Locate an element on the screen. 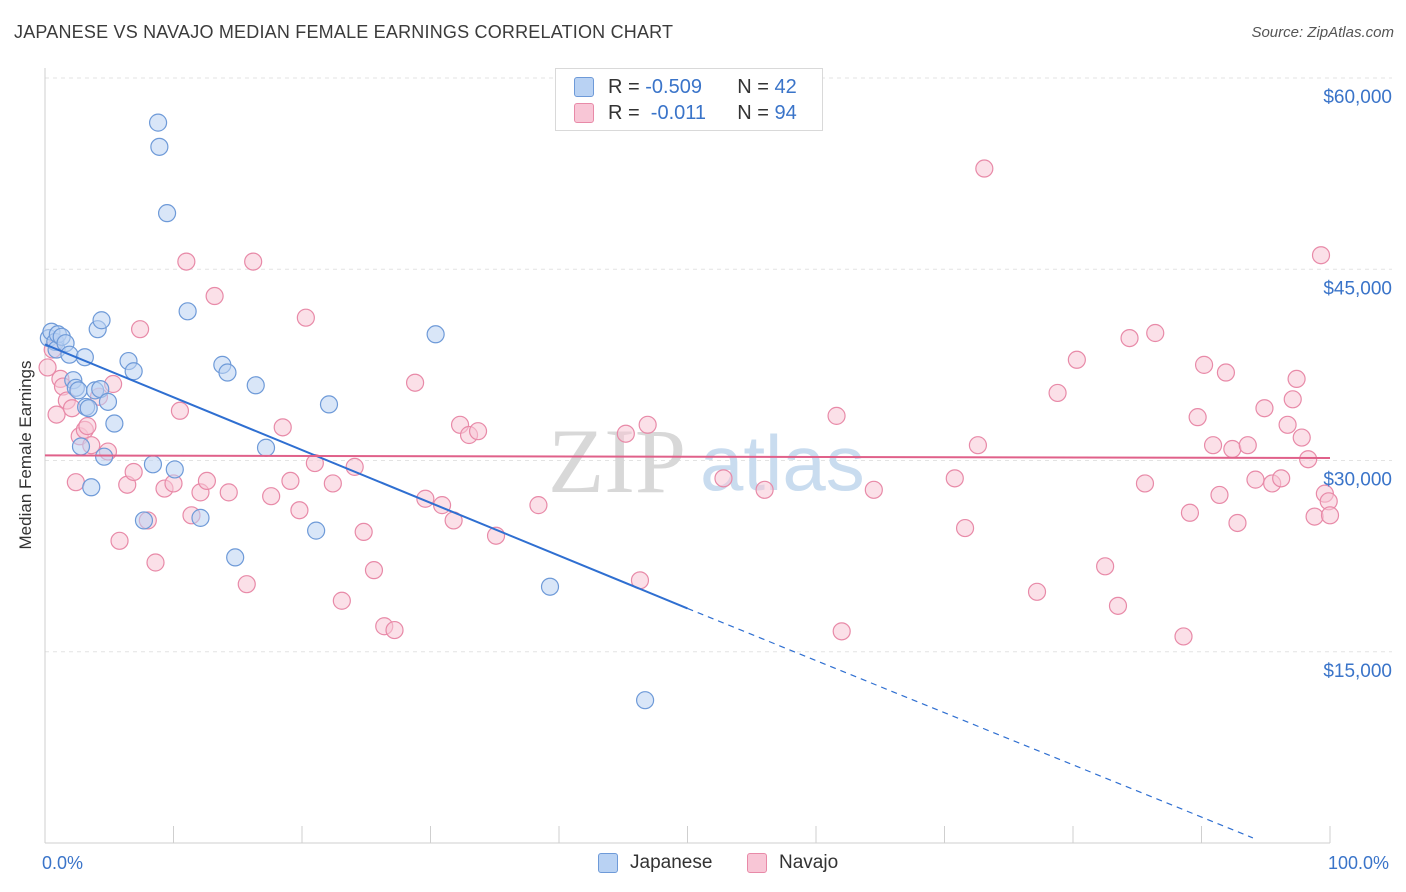 This screenshot has width=1406, height=892. legend-item-navajo: Navajo is located at coordinates (792, 863).